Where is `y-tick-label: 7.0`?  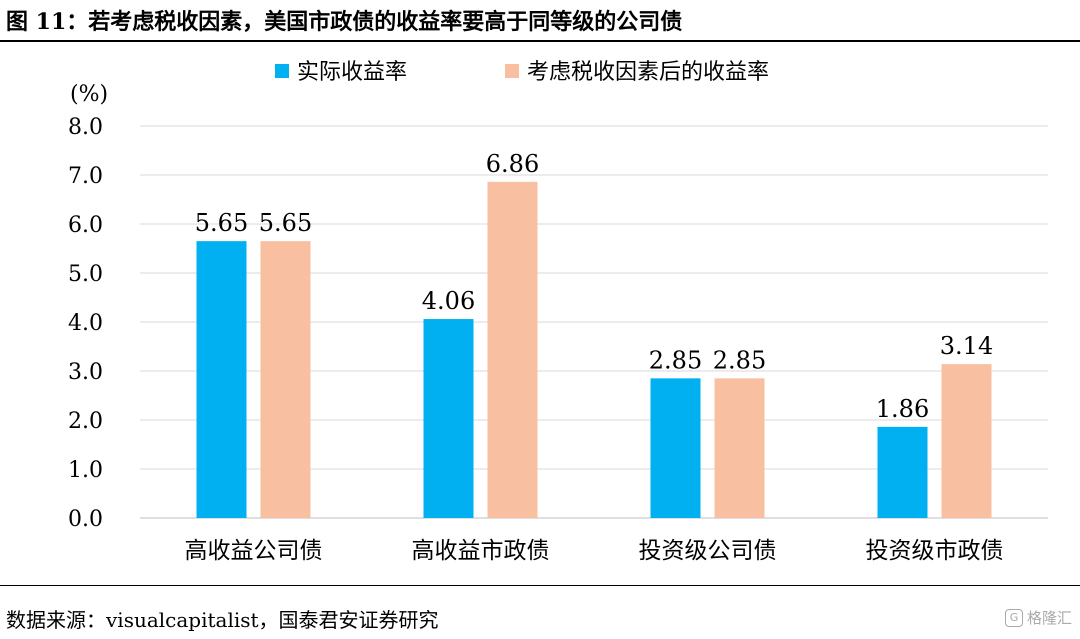
y-tick-label: 7.0 is located at coordinates (85, 176).